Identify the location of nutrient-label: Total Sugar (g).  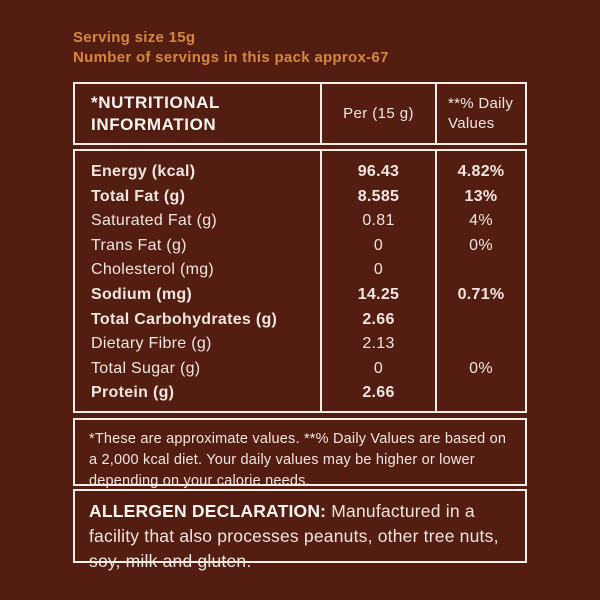
(146, 368).